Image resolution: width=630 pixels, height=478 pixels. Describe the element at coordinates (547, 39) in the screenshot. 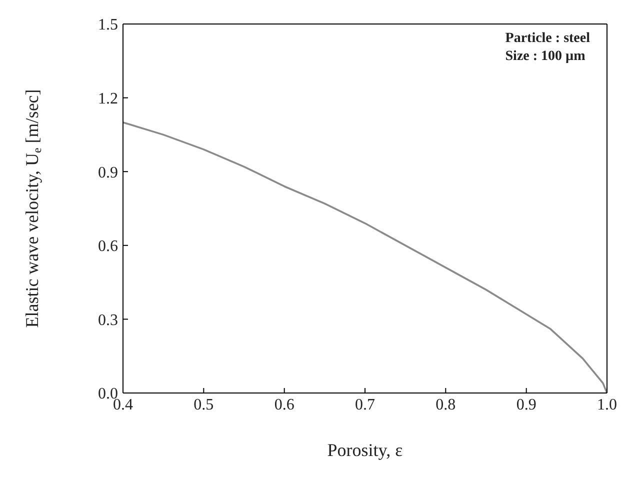

I see `annotation: Particle : steel` at that location.